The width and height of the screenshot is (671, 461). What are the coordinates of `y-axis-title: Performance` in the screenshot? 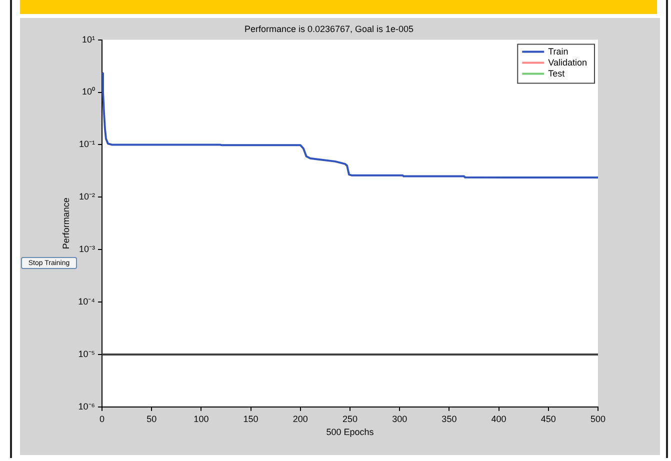 It's located at (65, 224).